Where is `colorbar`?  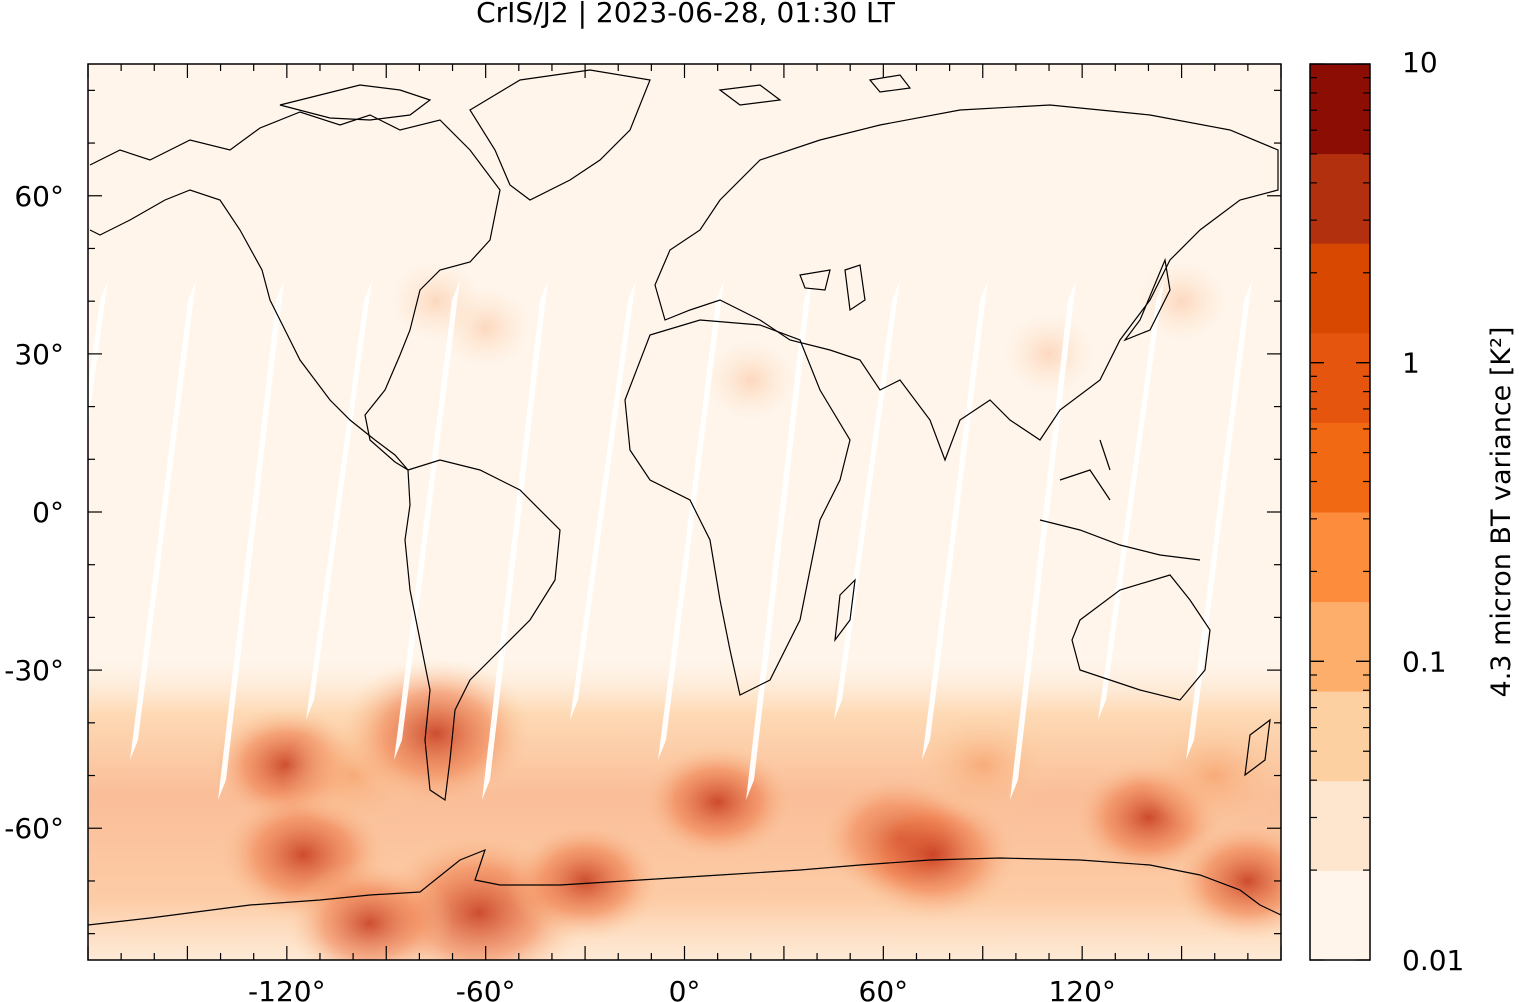
colorbar is located at coordinates (1340, 512).